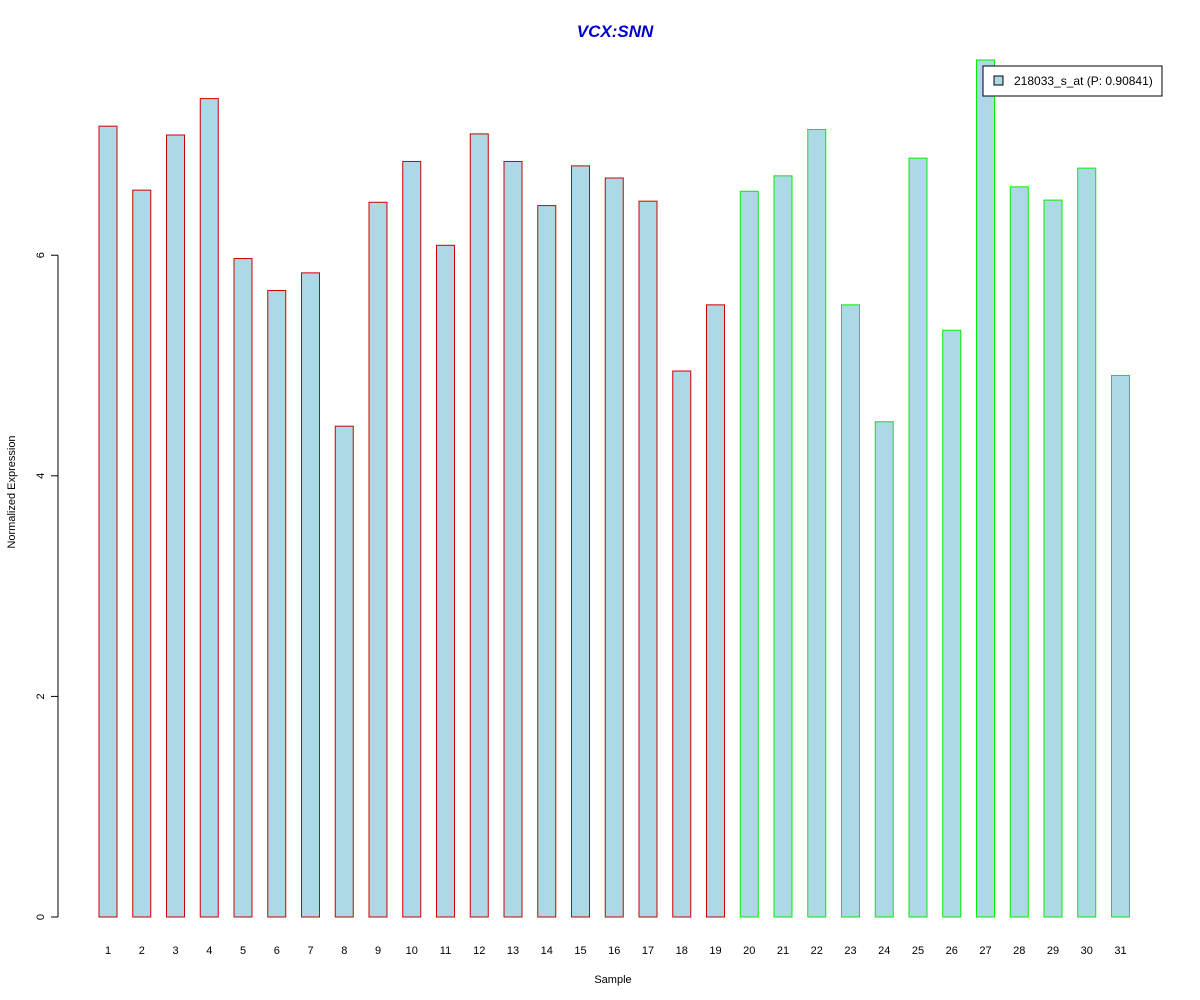 This screenshot has height=1000, width=1200. Describe the element at coordinates (41, 476) in the screenshot. I see `y-tick-label: 4` at that location.